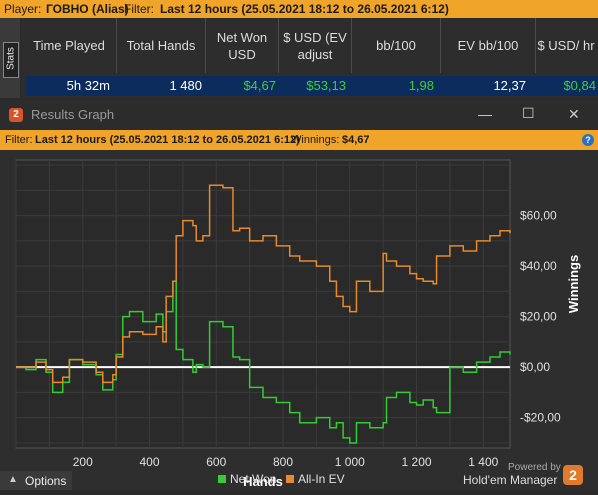 The width and height of the screenshot is (598, 495). Describe the element at coordinates (185, 85) in the screenshot. I see `cell-total-hands: 1 480` at that location.